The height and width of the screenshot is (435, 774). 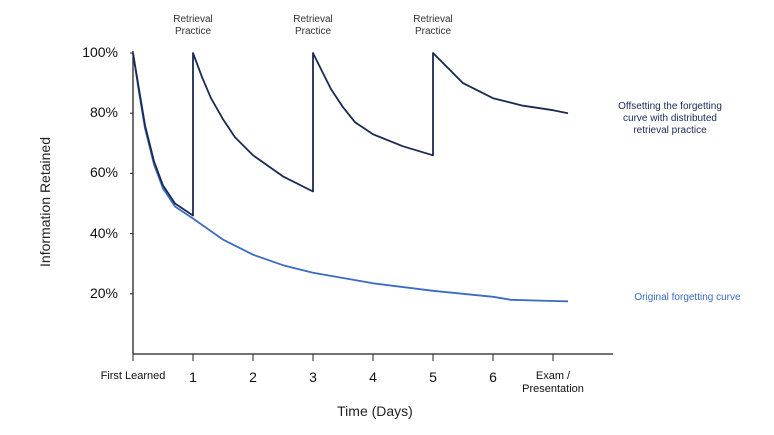 I want to click on x-tick-label: 1, so click(x=193, y=377).